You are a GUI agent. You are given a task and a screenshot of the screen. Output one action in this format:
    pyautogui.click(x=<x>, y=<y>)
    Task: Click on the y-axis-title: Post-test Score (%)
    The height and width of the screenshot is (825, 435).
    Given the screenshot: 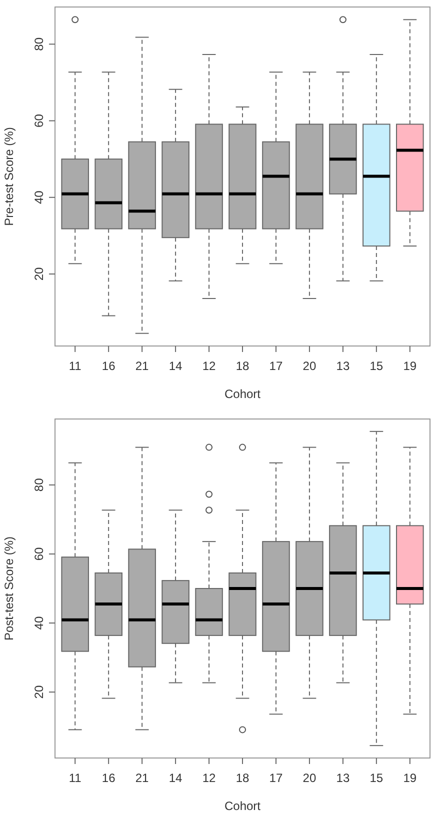 What is the action you would take?
    pyautogui.click(x=9, y=588)
    